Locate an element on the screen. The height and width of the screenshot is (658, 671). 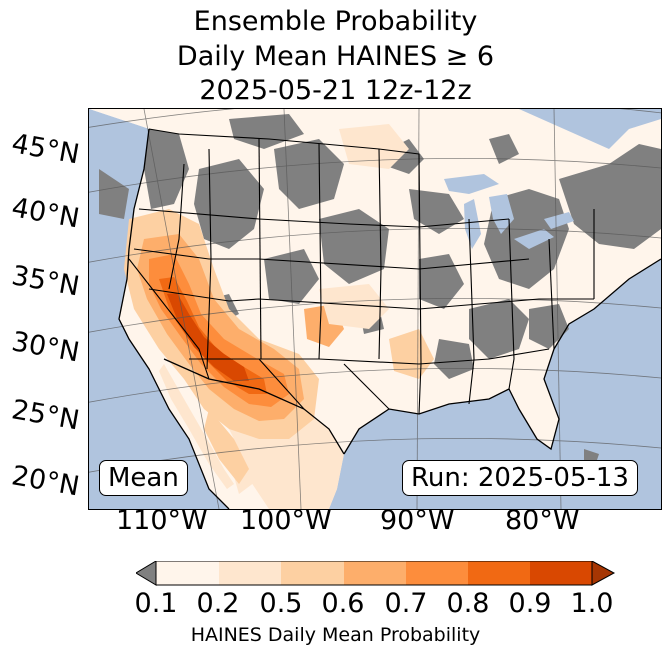
lat-label-40: 40°N is located at coordinates (45, 213).